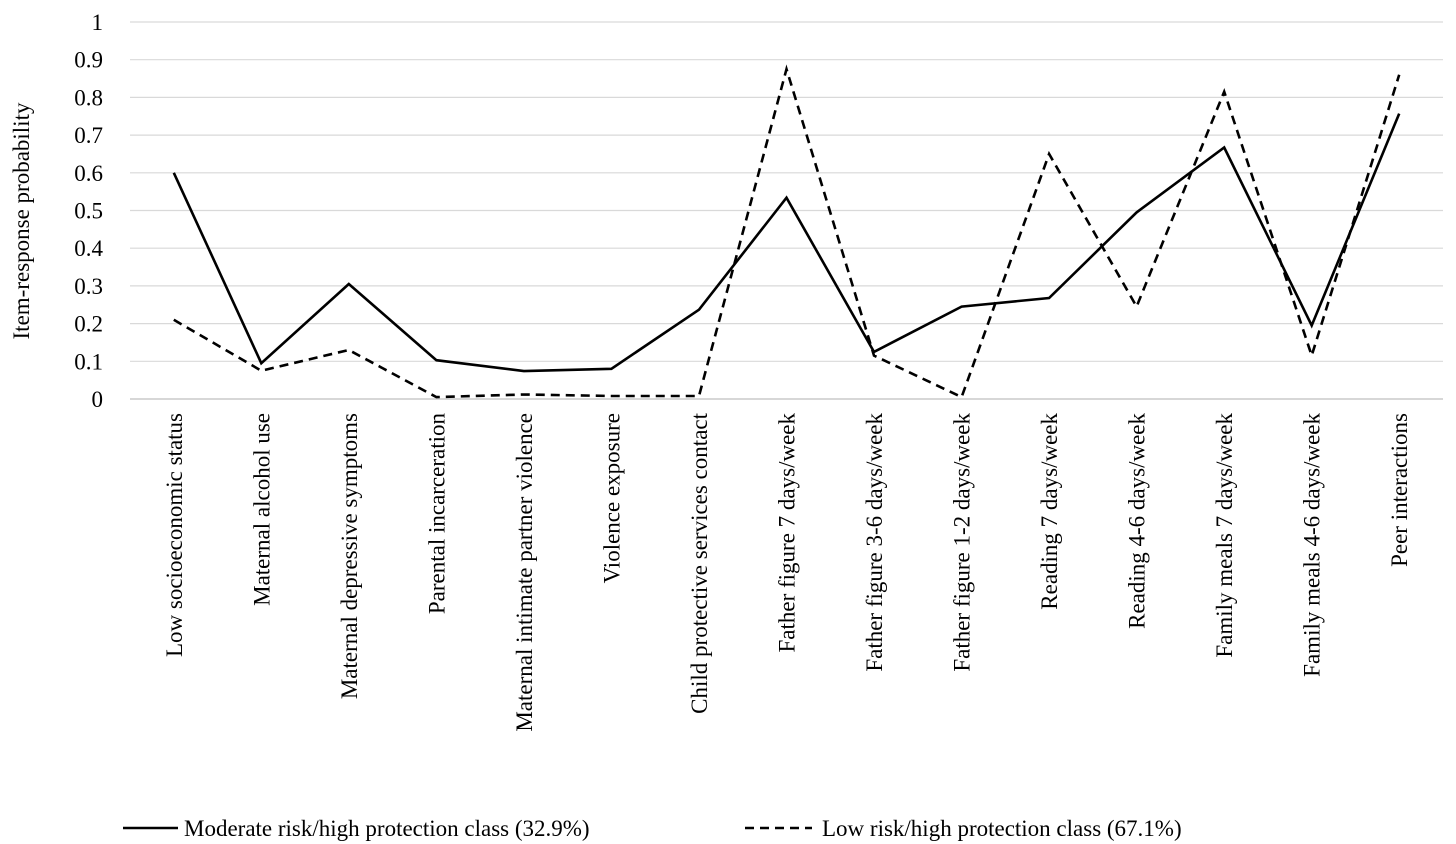 Image resolution: width=1456 pixels, height=844 pixels. Describe the element at coordinates (349, 556) in the screenshot. I see `x-category-label: Maternal depressive symptoms` at that location.